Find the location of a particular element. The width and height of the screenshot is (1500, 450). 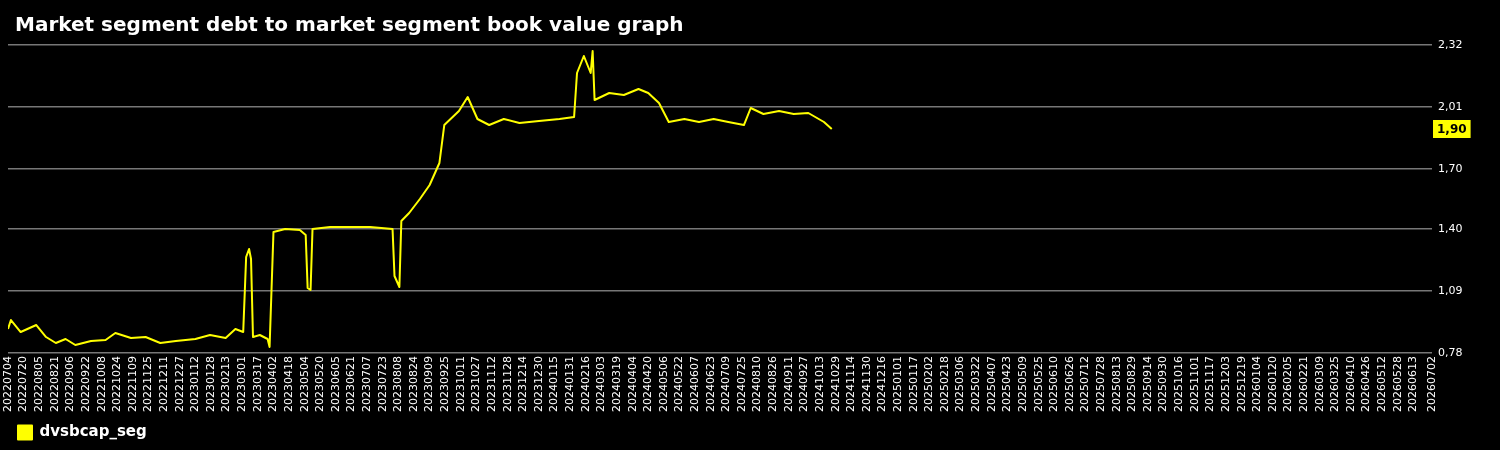

x-tick-label: 20231112 is located at coordinates (491, 384).